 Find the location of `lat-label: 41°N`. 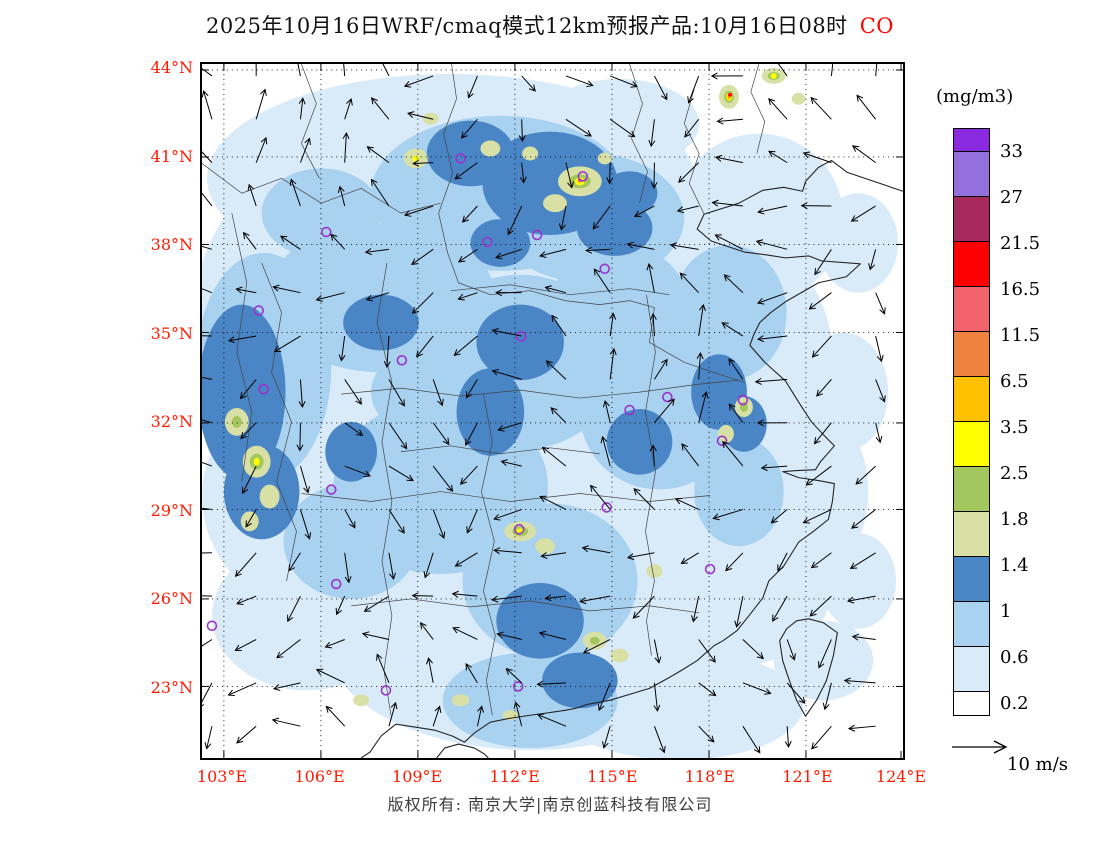

lat-label: 41°N is located at coordinates (171, 156).